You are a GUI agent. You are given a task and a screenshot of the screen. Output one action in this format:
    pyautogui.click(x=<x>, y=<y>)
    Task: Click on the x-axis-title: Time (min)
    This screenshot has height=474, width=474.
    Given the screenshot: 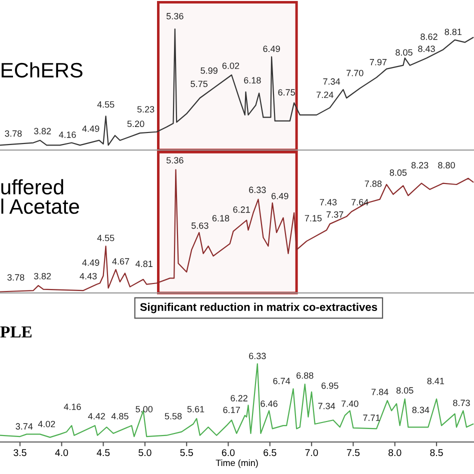 What is the action you would take?
    pyautogui.click(x=237, y=463)
    